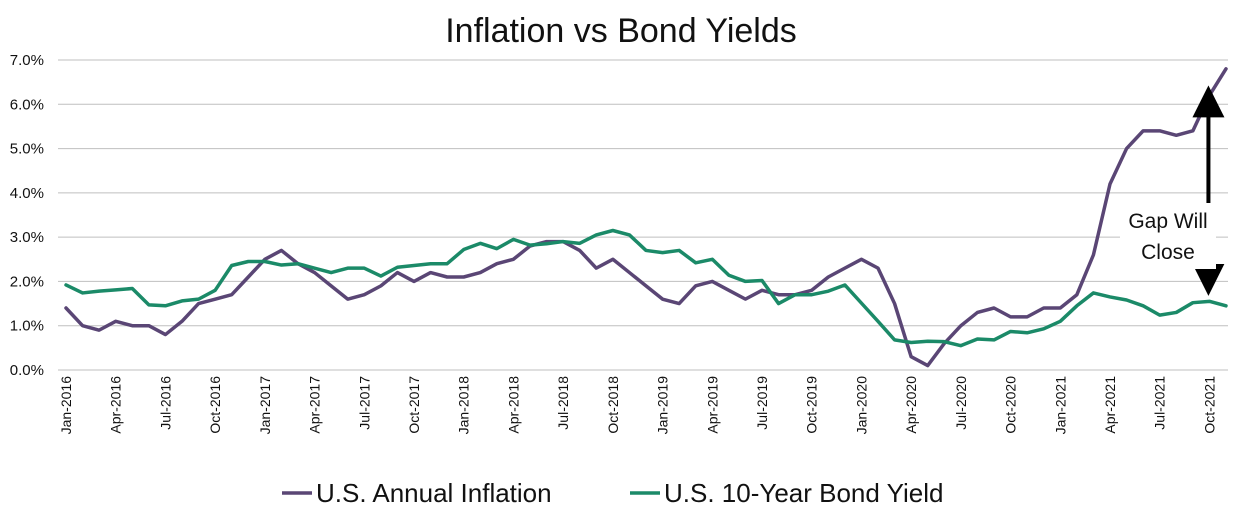 The height and width of the screenshot is (519, 1243). Describe the element at coordinates (961, 403) in the screenshot. I see `x-tick-label: Jul-2020` at that location.